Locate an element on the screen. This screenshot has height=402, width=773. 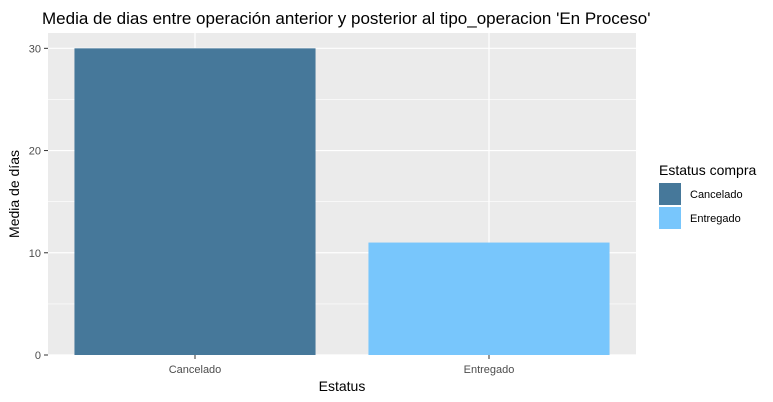
legend-label-entregado: Entregado is located at coordinates (715, 219).